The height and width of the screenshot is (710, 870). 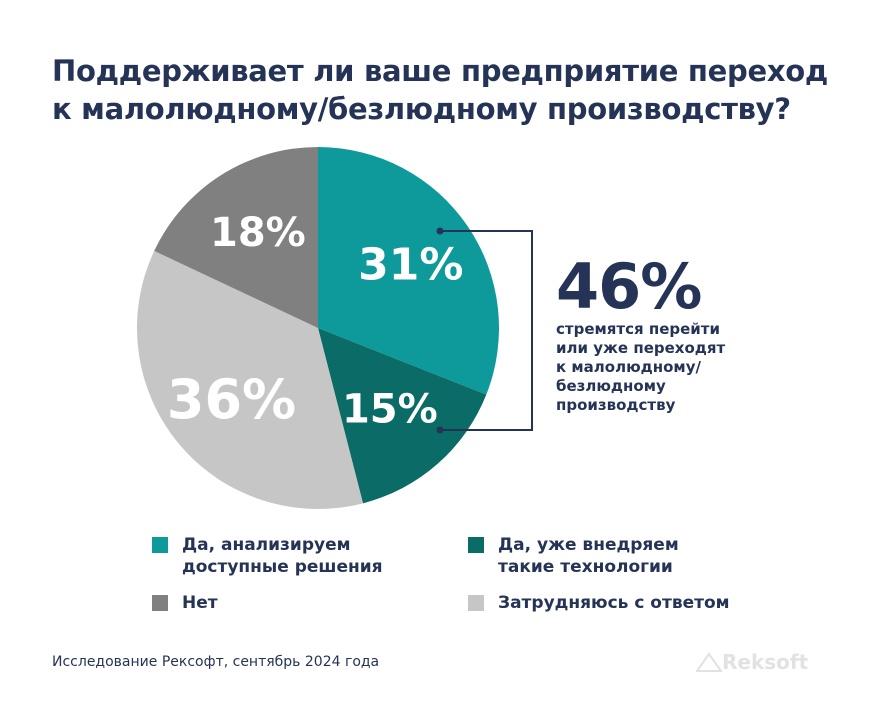 What do you see at coordinates (410, 264) in the screenshot?
I see `slice-label: 31%` at bounding box center [410, 264].